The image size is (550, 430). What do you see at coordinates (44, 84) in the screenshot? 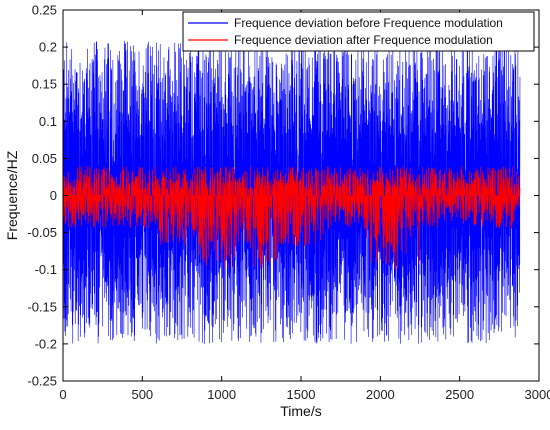
I see `y-tick-label: 0.15` at bounding box center [44, 84].